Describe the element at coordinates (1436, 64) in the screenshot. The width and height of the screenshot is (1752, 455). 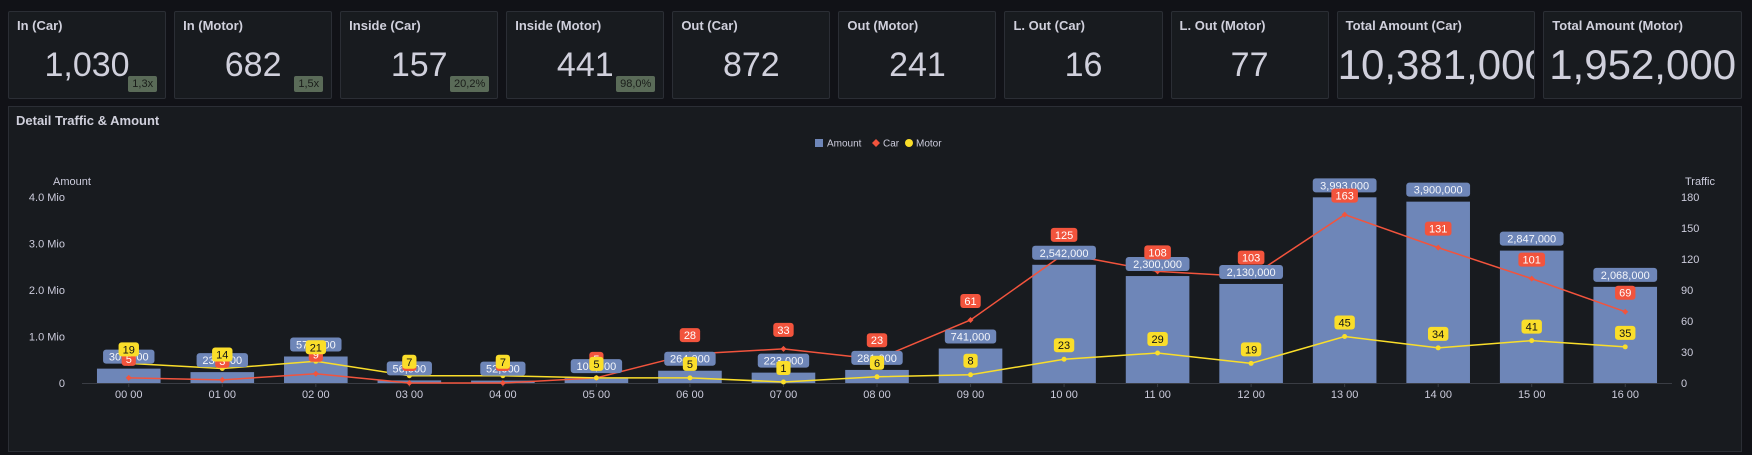
I see `stat-value: 10,381,000` at that location.